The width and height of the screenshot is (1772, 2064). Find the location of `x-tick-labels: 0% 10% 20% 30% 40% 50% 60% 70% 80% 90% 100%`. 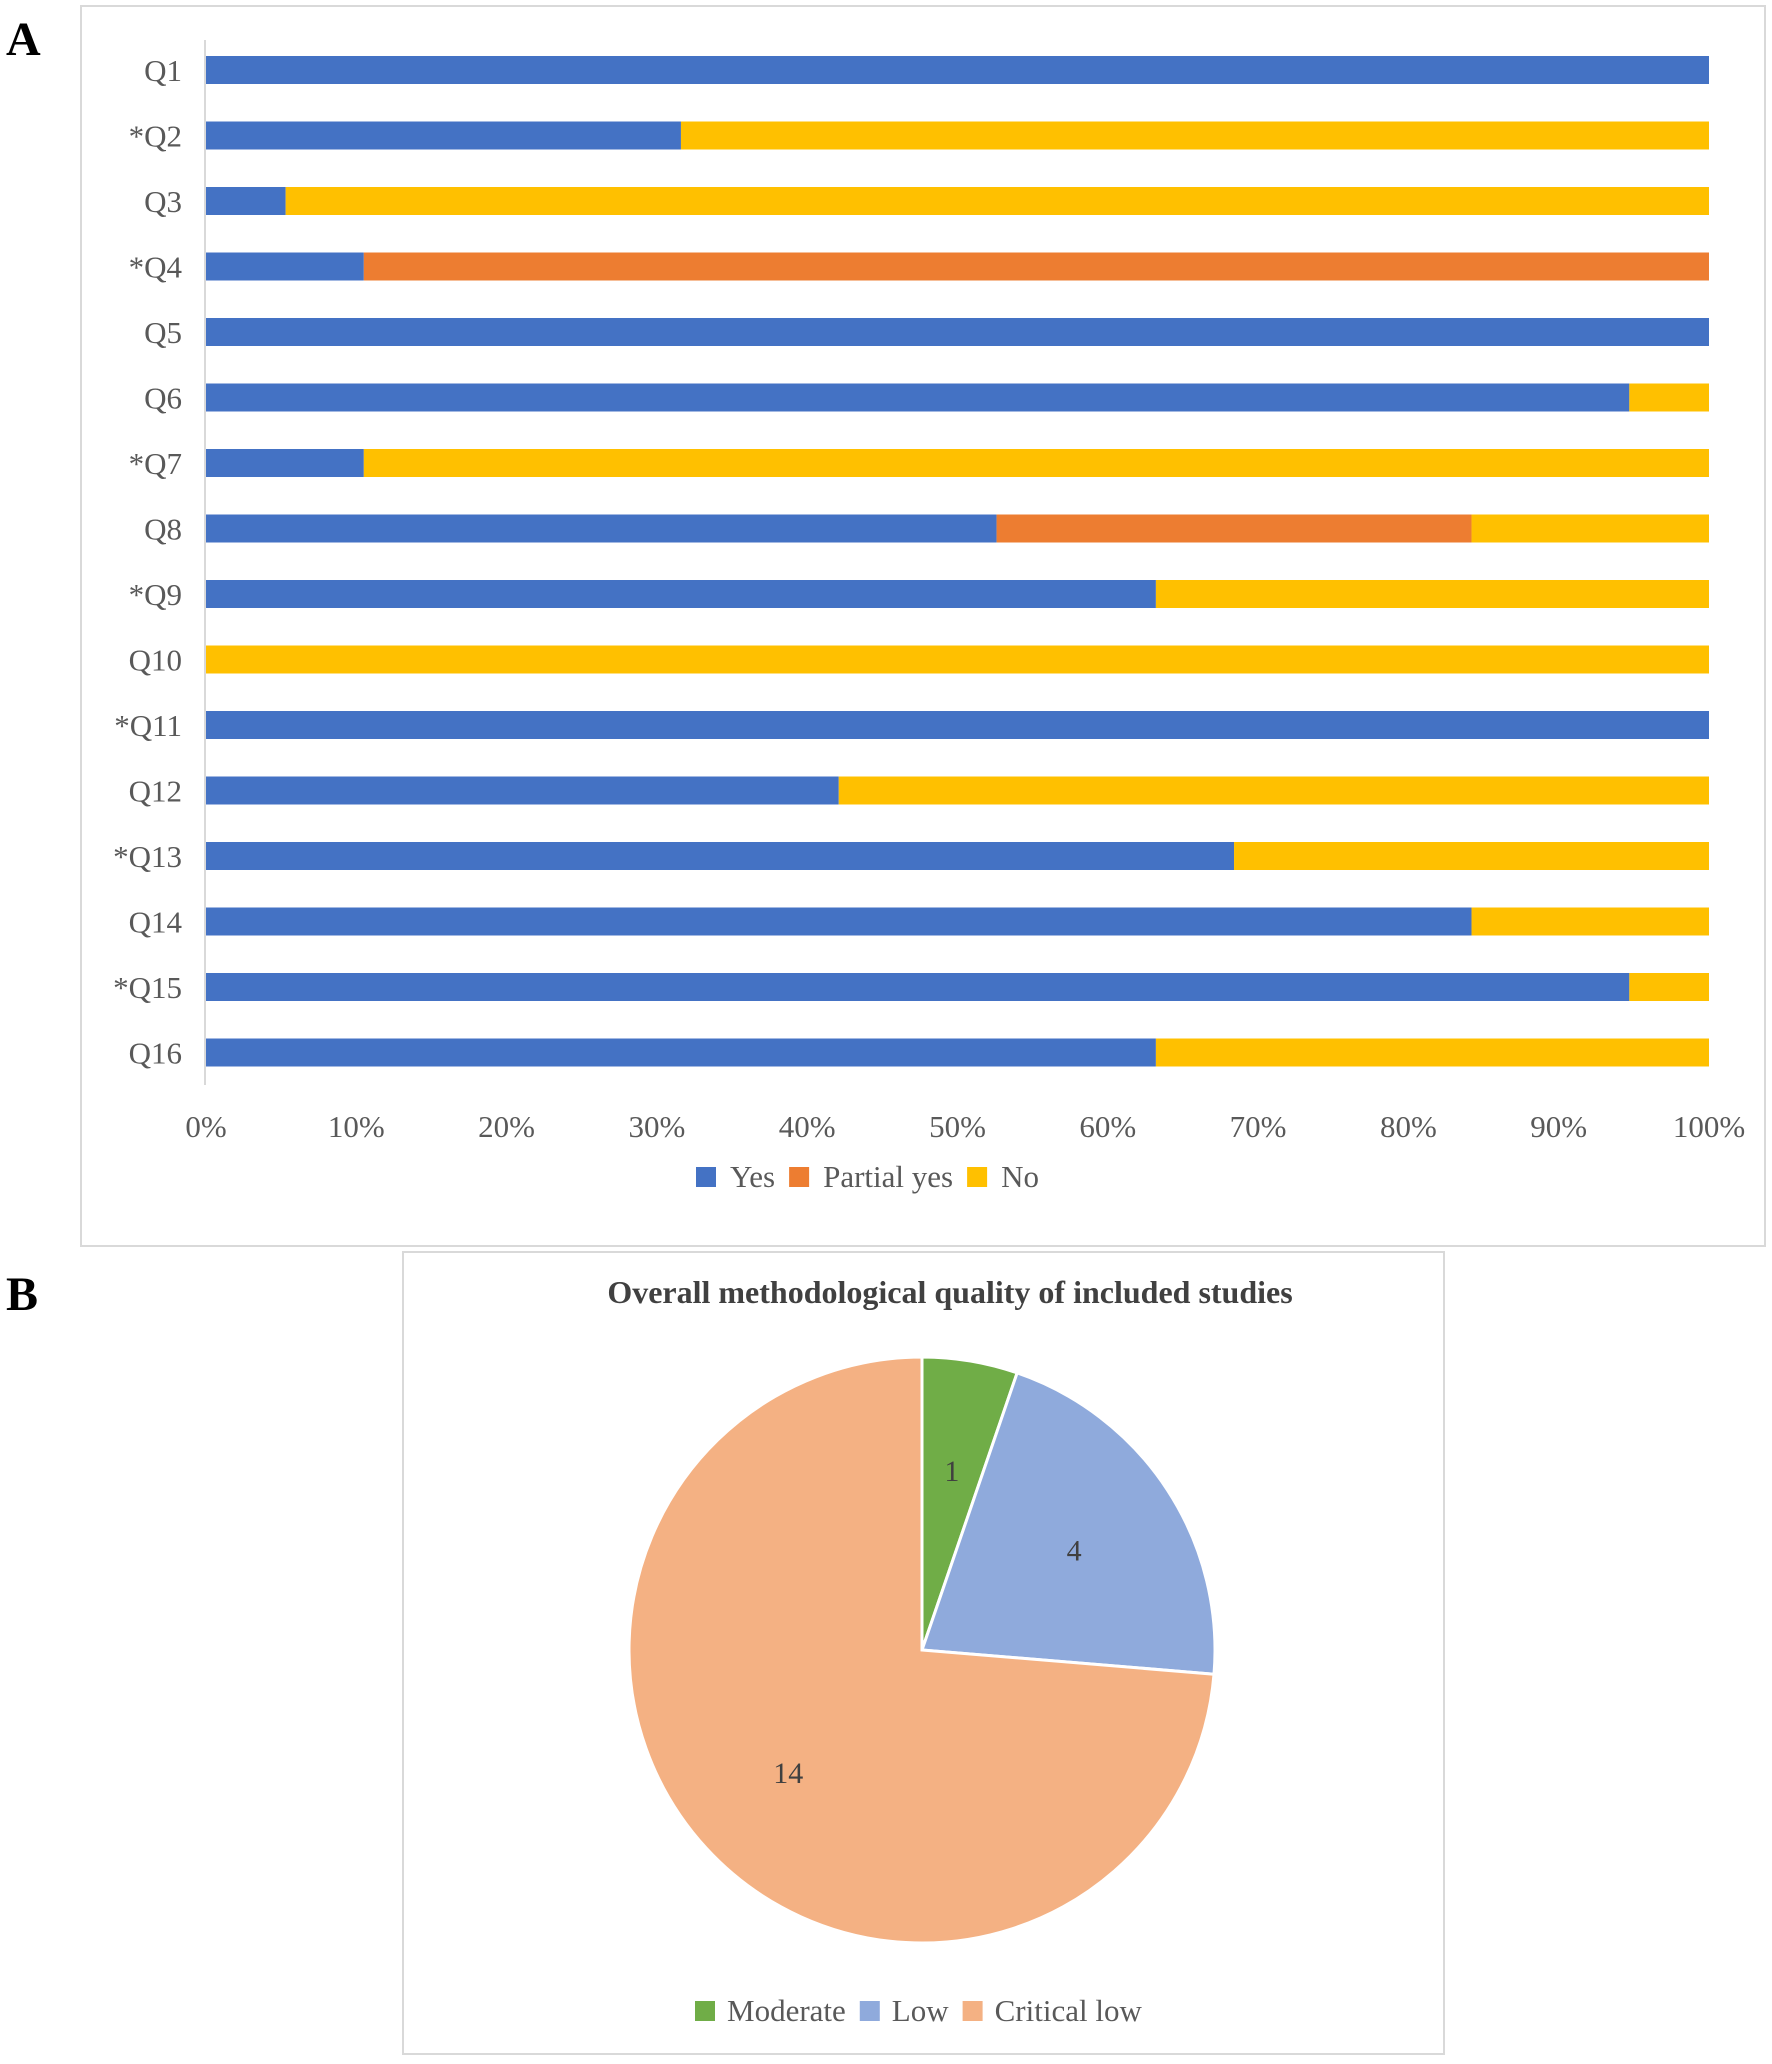

x-tick-labels: 0% 10% 20% 30% 40% 50% 60% 70% 80% 90% 100% is located at coordinates (965, 1126).